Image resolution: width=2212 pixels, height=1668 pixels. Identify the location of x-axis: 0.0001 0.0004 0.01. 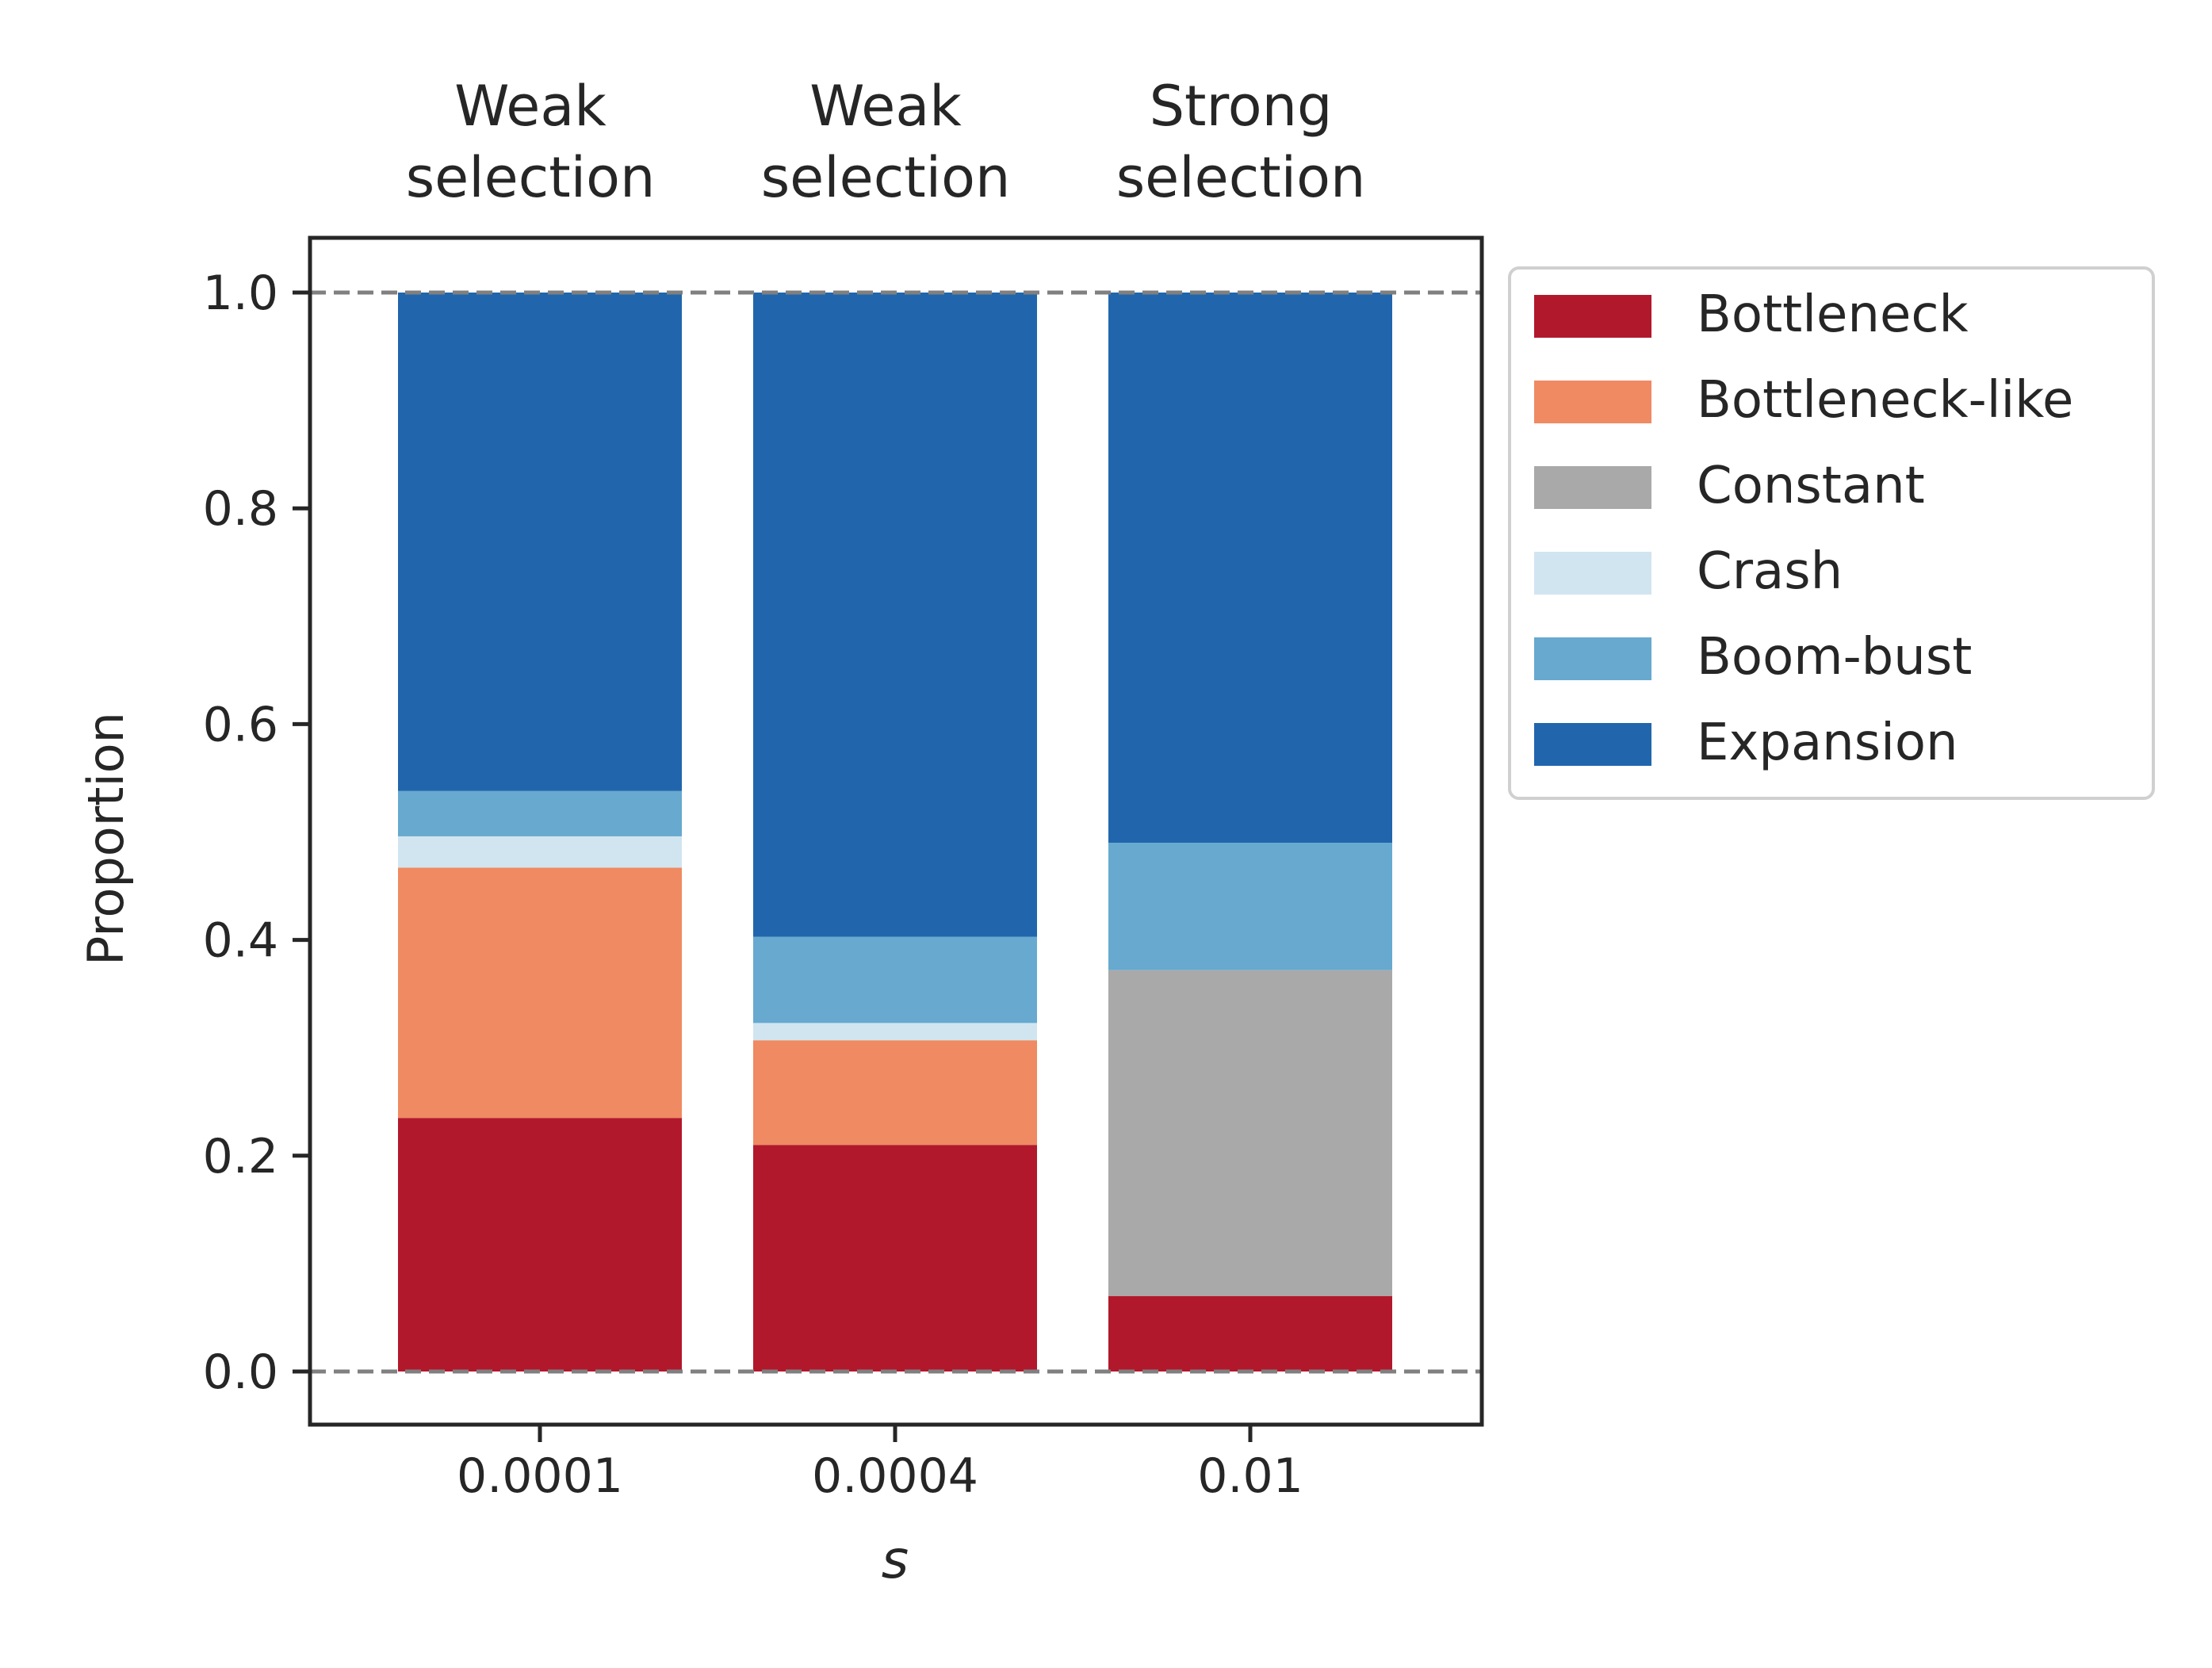
(880, 1464).